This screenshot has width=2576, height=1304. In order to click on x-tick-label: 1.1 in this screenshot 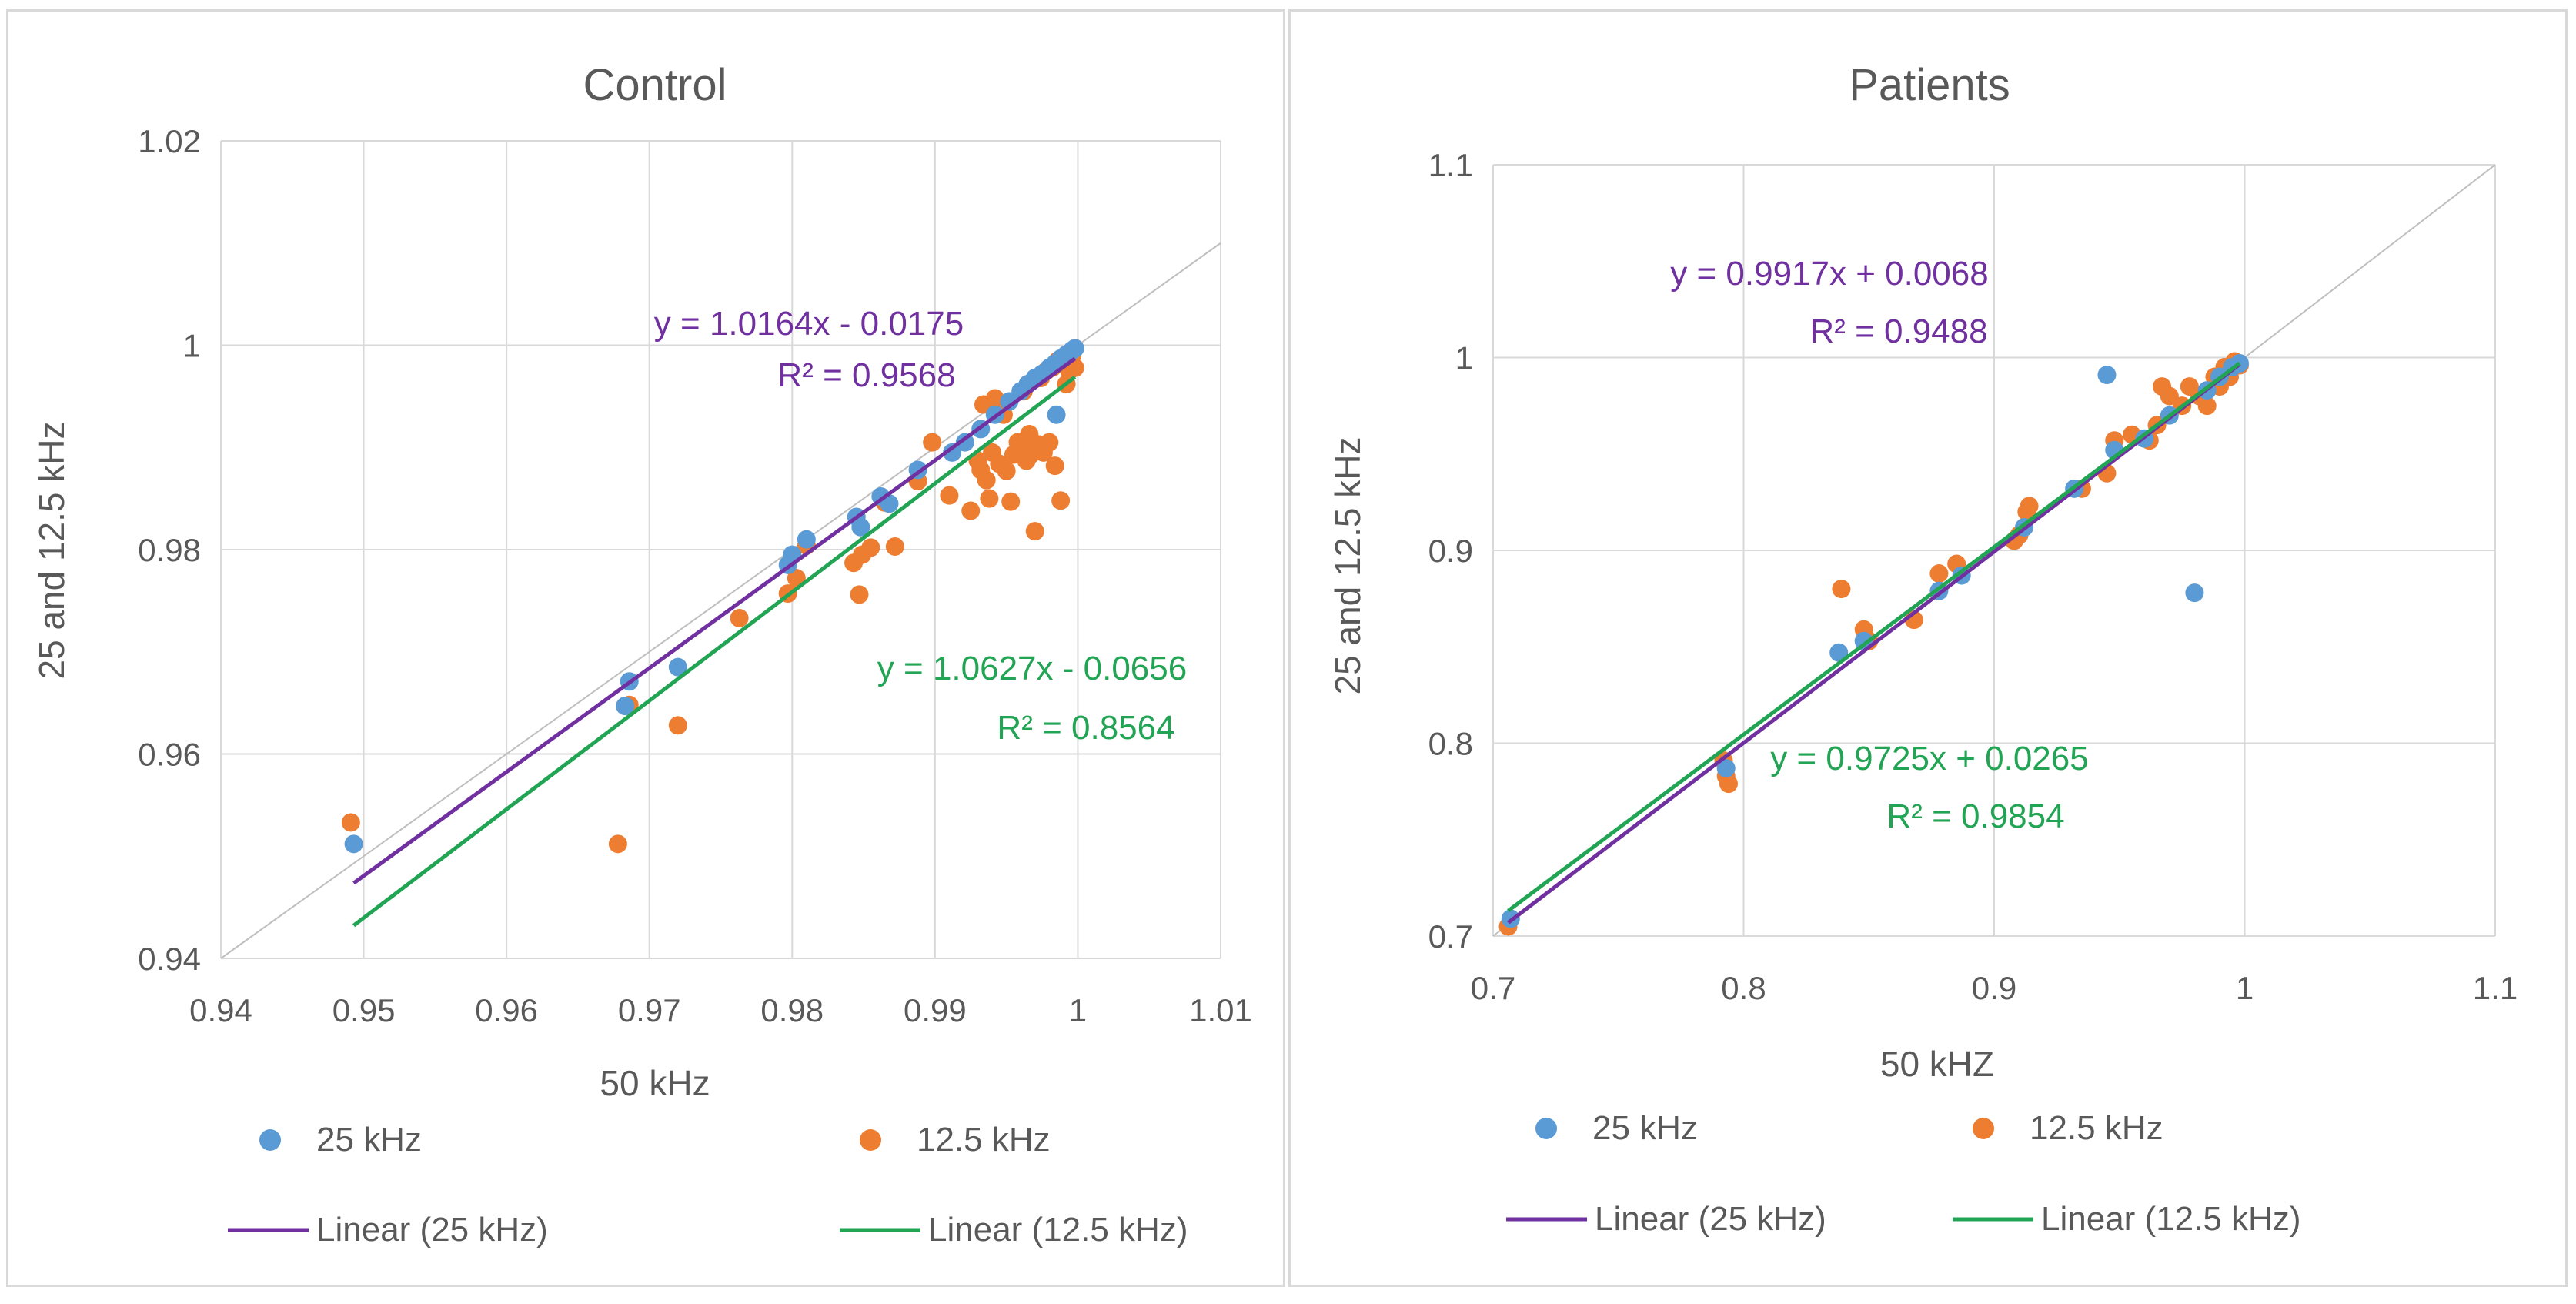, I will do `click(2495, 988)`.